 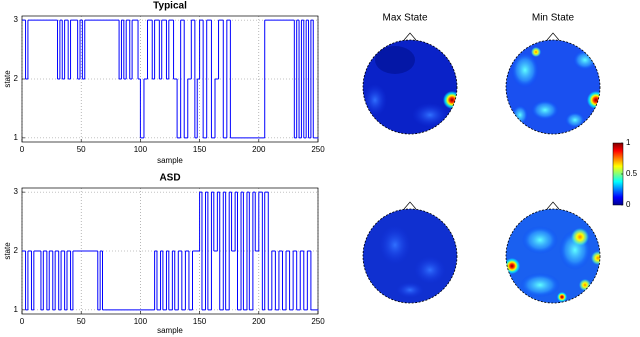 I want to click on colorbar-tick-label: 0.5, so click(x=632, y=173).